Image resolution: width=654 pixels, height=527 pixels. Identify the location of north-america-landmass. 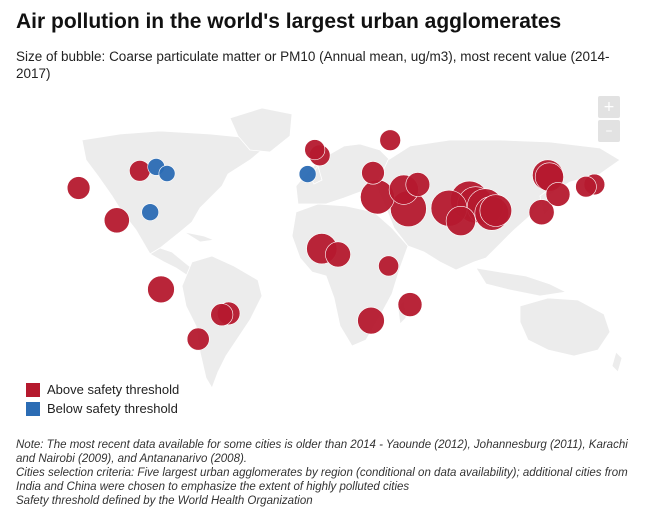
(172, 192).